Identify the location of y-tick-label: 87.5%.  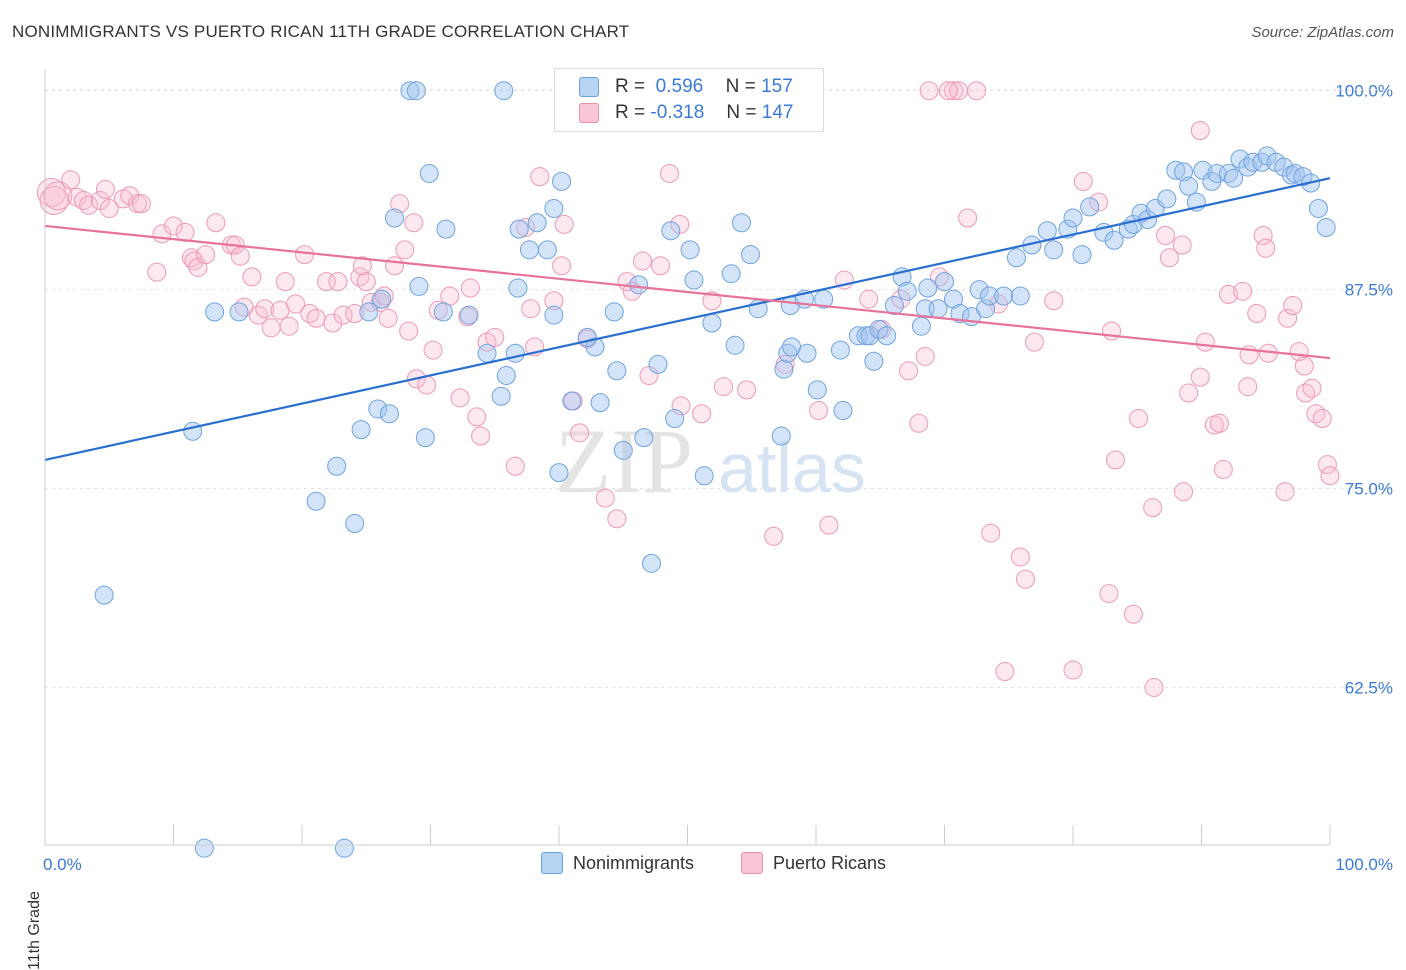
(1369, 290).